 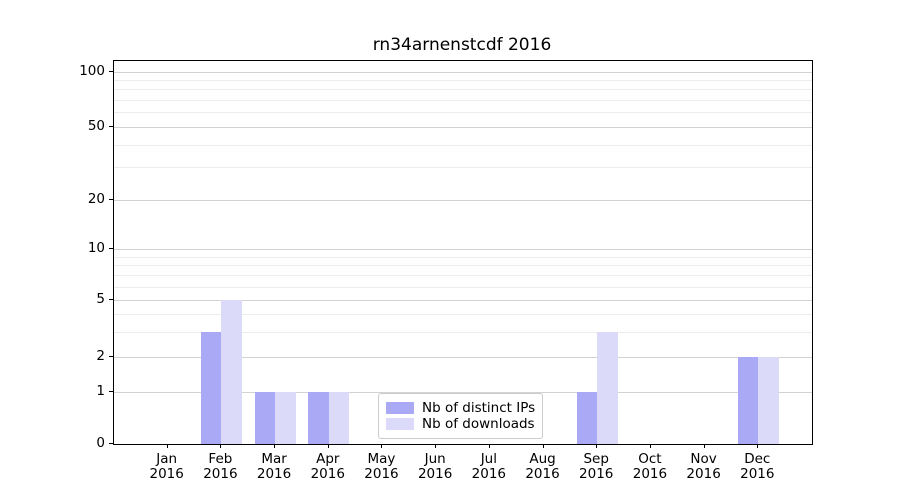 I want to click on x-tick-mark-oct, so click(x=650, y=446).